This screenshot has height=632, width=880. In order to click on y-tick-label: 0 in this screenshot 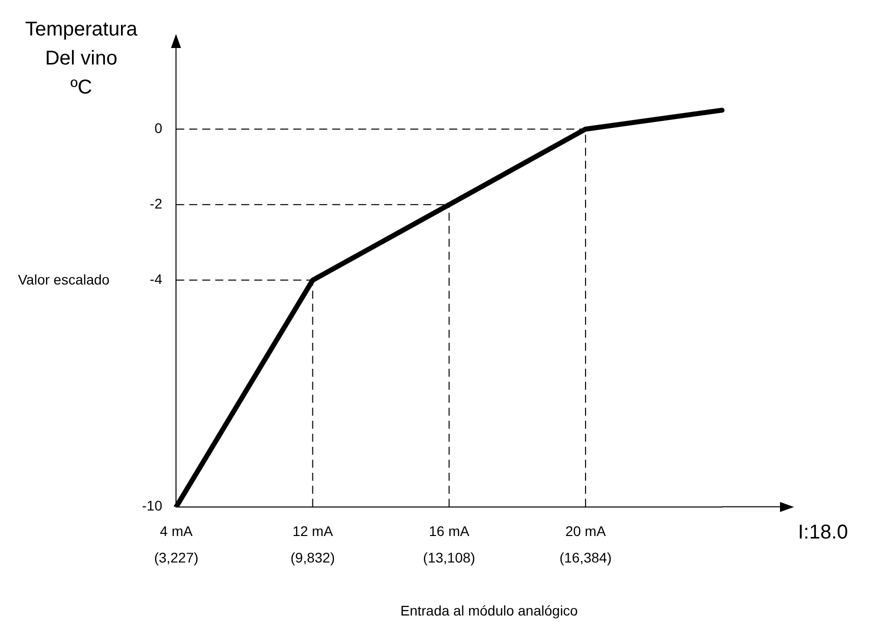, I will do `click(158, 128)`.